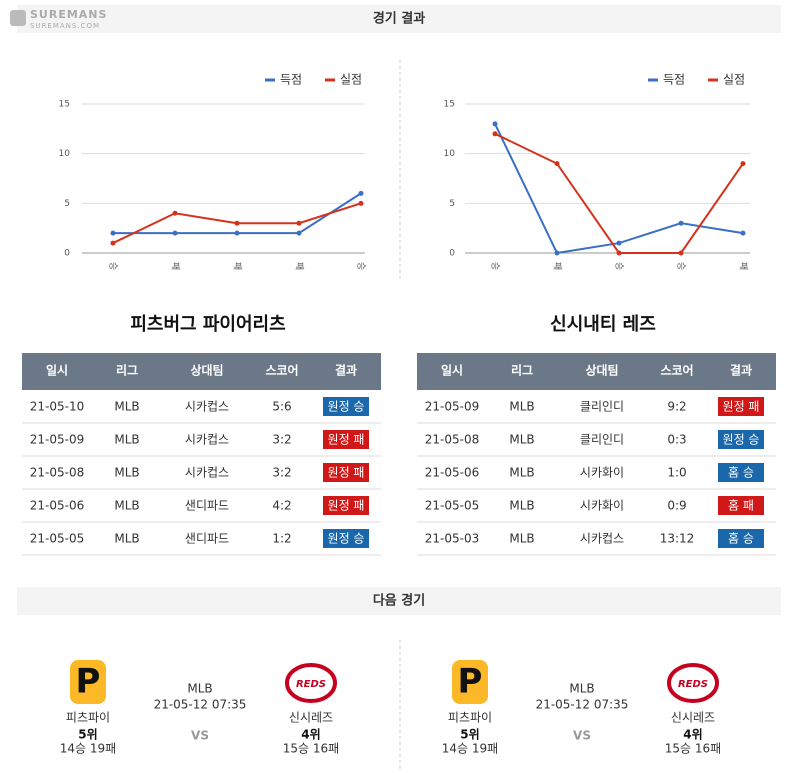 The image size is (796, 777). What do you see at coordinates (676, 407) in the screenshot?
I see `cell: 9:2` at bounding box center [676, 407].